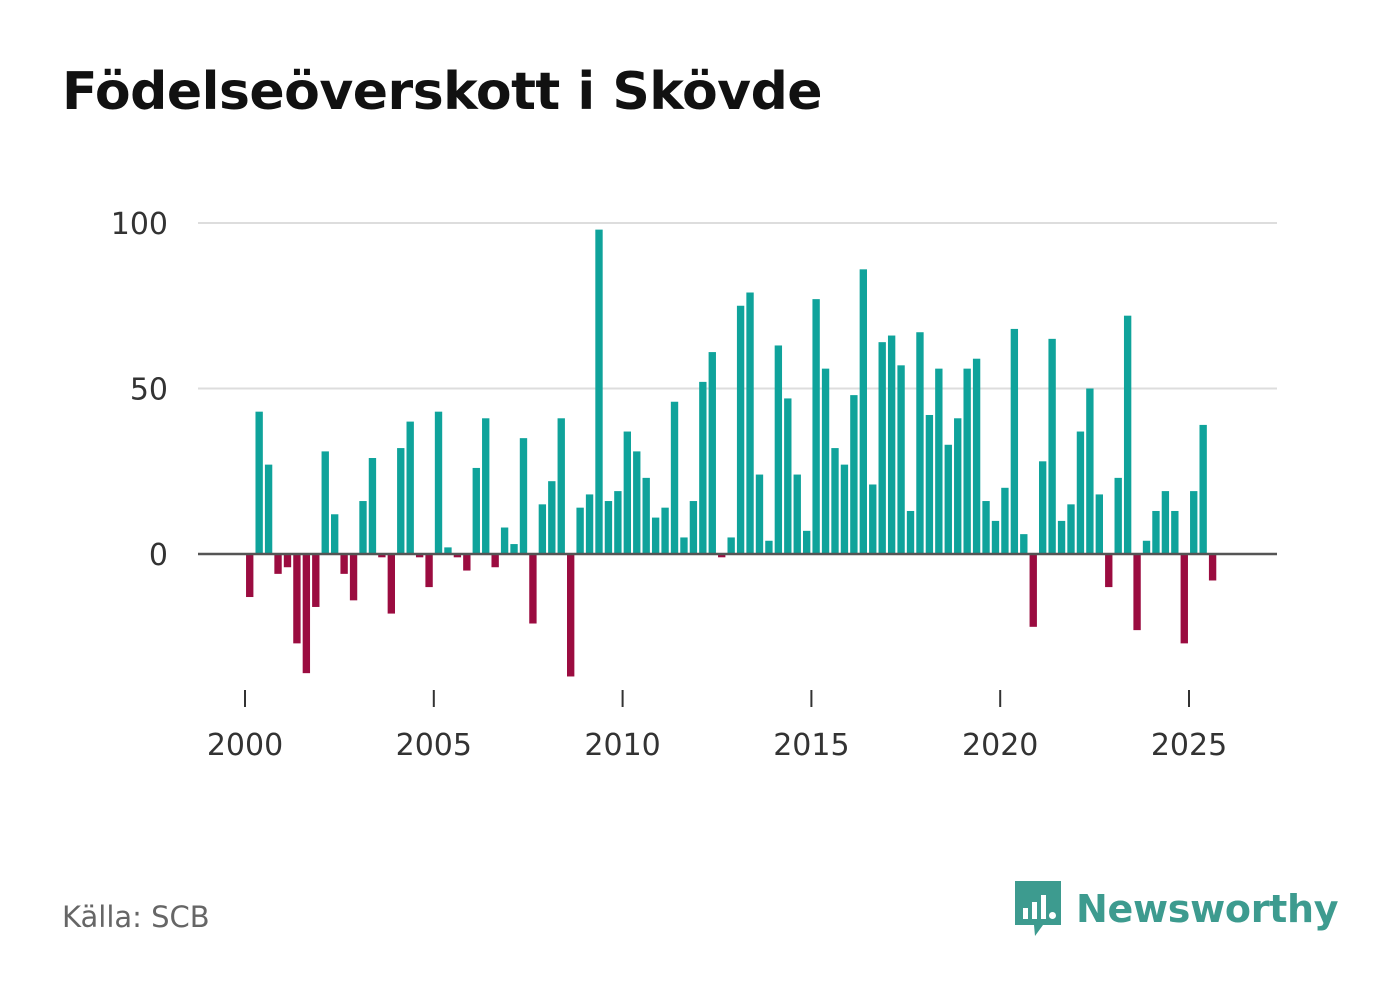  Describe the element at coordinates (158, 555) in the screenshot. I see `y-tick-label: 0` at that location.